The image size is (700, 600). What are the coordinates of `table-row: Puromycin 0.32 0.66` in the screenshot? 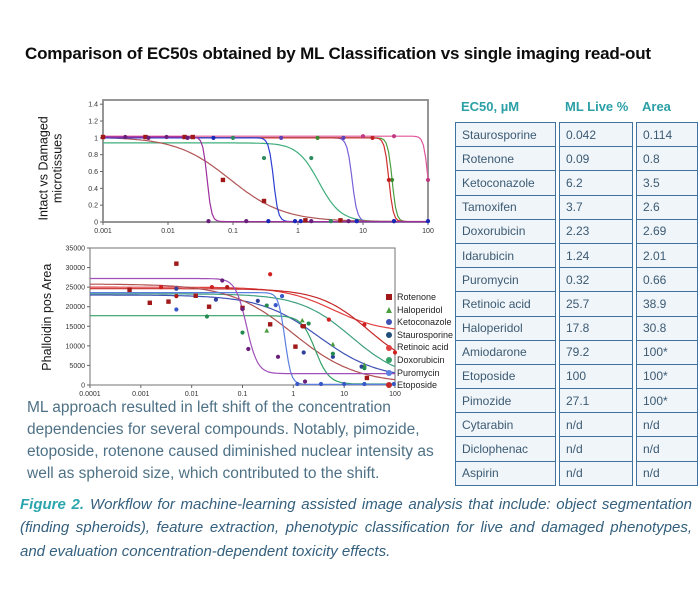 It's located at (576, 280).